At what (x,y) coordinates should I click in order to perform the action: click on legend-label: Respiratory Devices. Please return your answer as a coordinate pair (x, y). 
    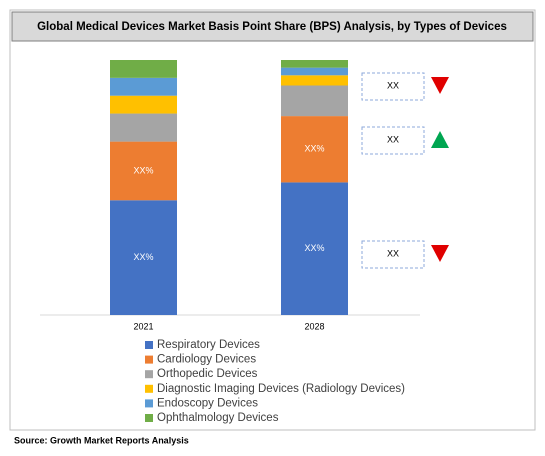
    Looking at the image, I should click on (208, 345).